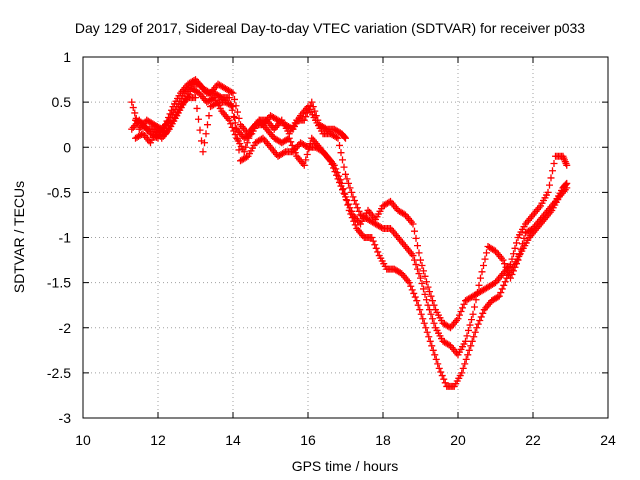 This screenshot has width=640, height=480. I want to click on x-tick-label: 18, so click(383, 440).